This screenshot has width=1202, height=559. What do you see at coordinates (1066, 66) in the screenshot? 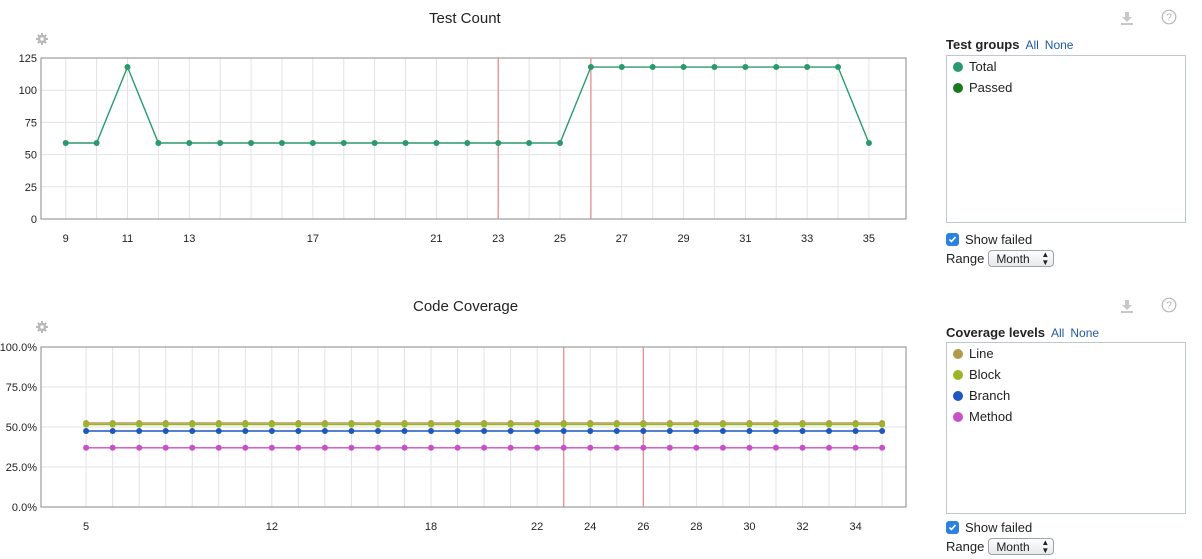
I see `legend-item-total: Total` at bounding box center [1066, 66].